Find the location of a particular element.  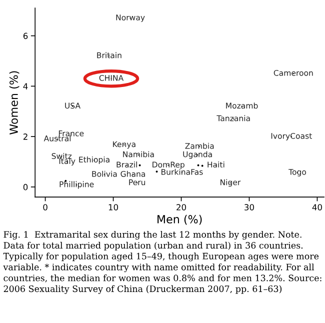

x-axis-title: Men (%) is located at coordinates (180, 219).